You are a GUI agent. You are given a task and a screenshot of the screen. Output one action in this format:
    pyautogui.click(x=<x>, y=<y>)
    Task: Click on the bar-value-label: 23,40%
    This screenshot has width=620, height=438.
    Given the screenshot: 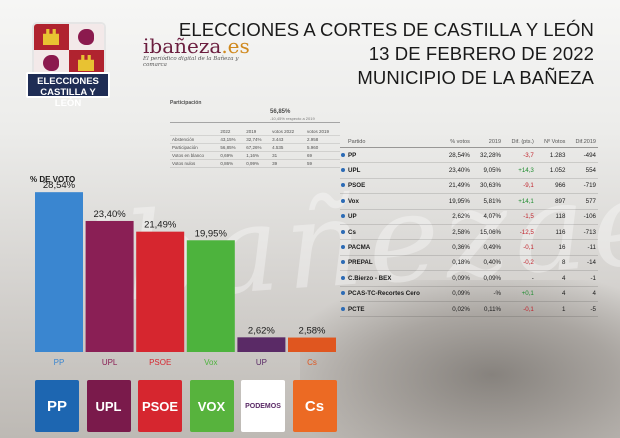 What is the action you would take?
    pyautogui.click(x=109, y=214)
    